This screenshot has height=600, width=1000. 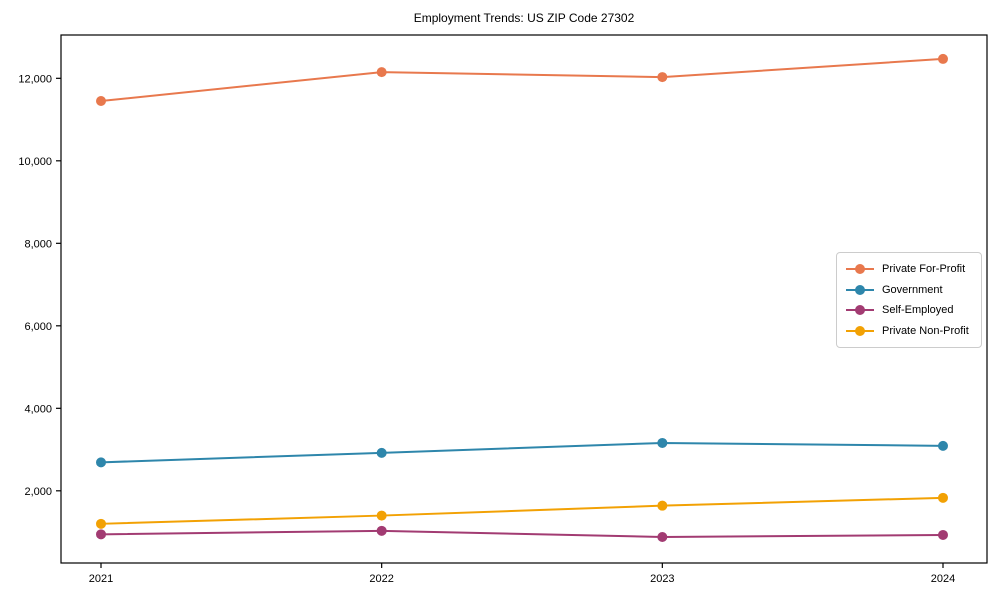 What do you see at coordinates (925, 330) in the screenshot?
I see `legend-label: Private Non-Profit` at bounding box center [925, 330].